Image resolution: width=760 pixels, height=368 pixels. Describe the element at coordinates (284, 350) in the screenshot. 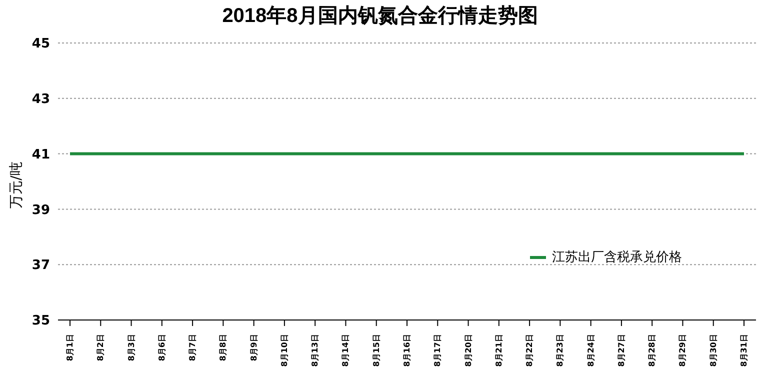

I see `x-tick-label: 8月10日` at that location.